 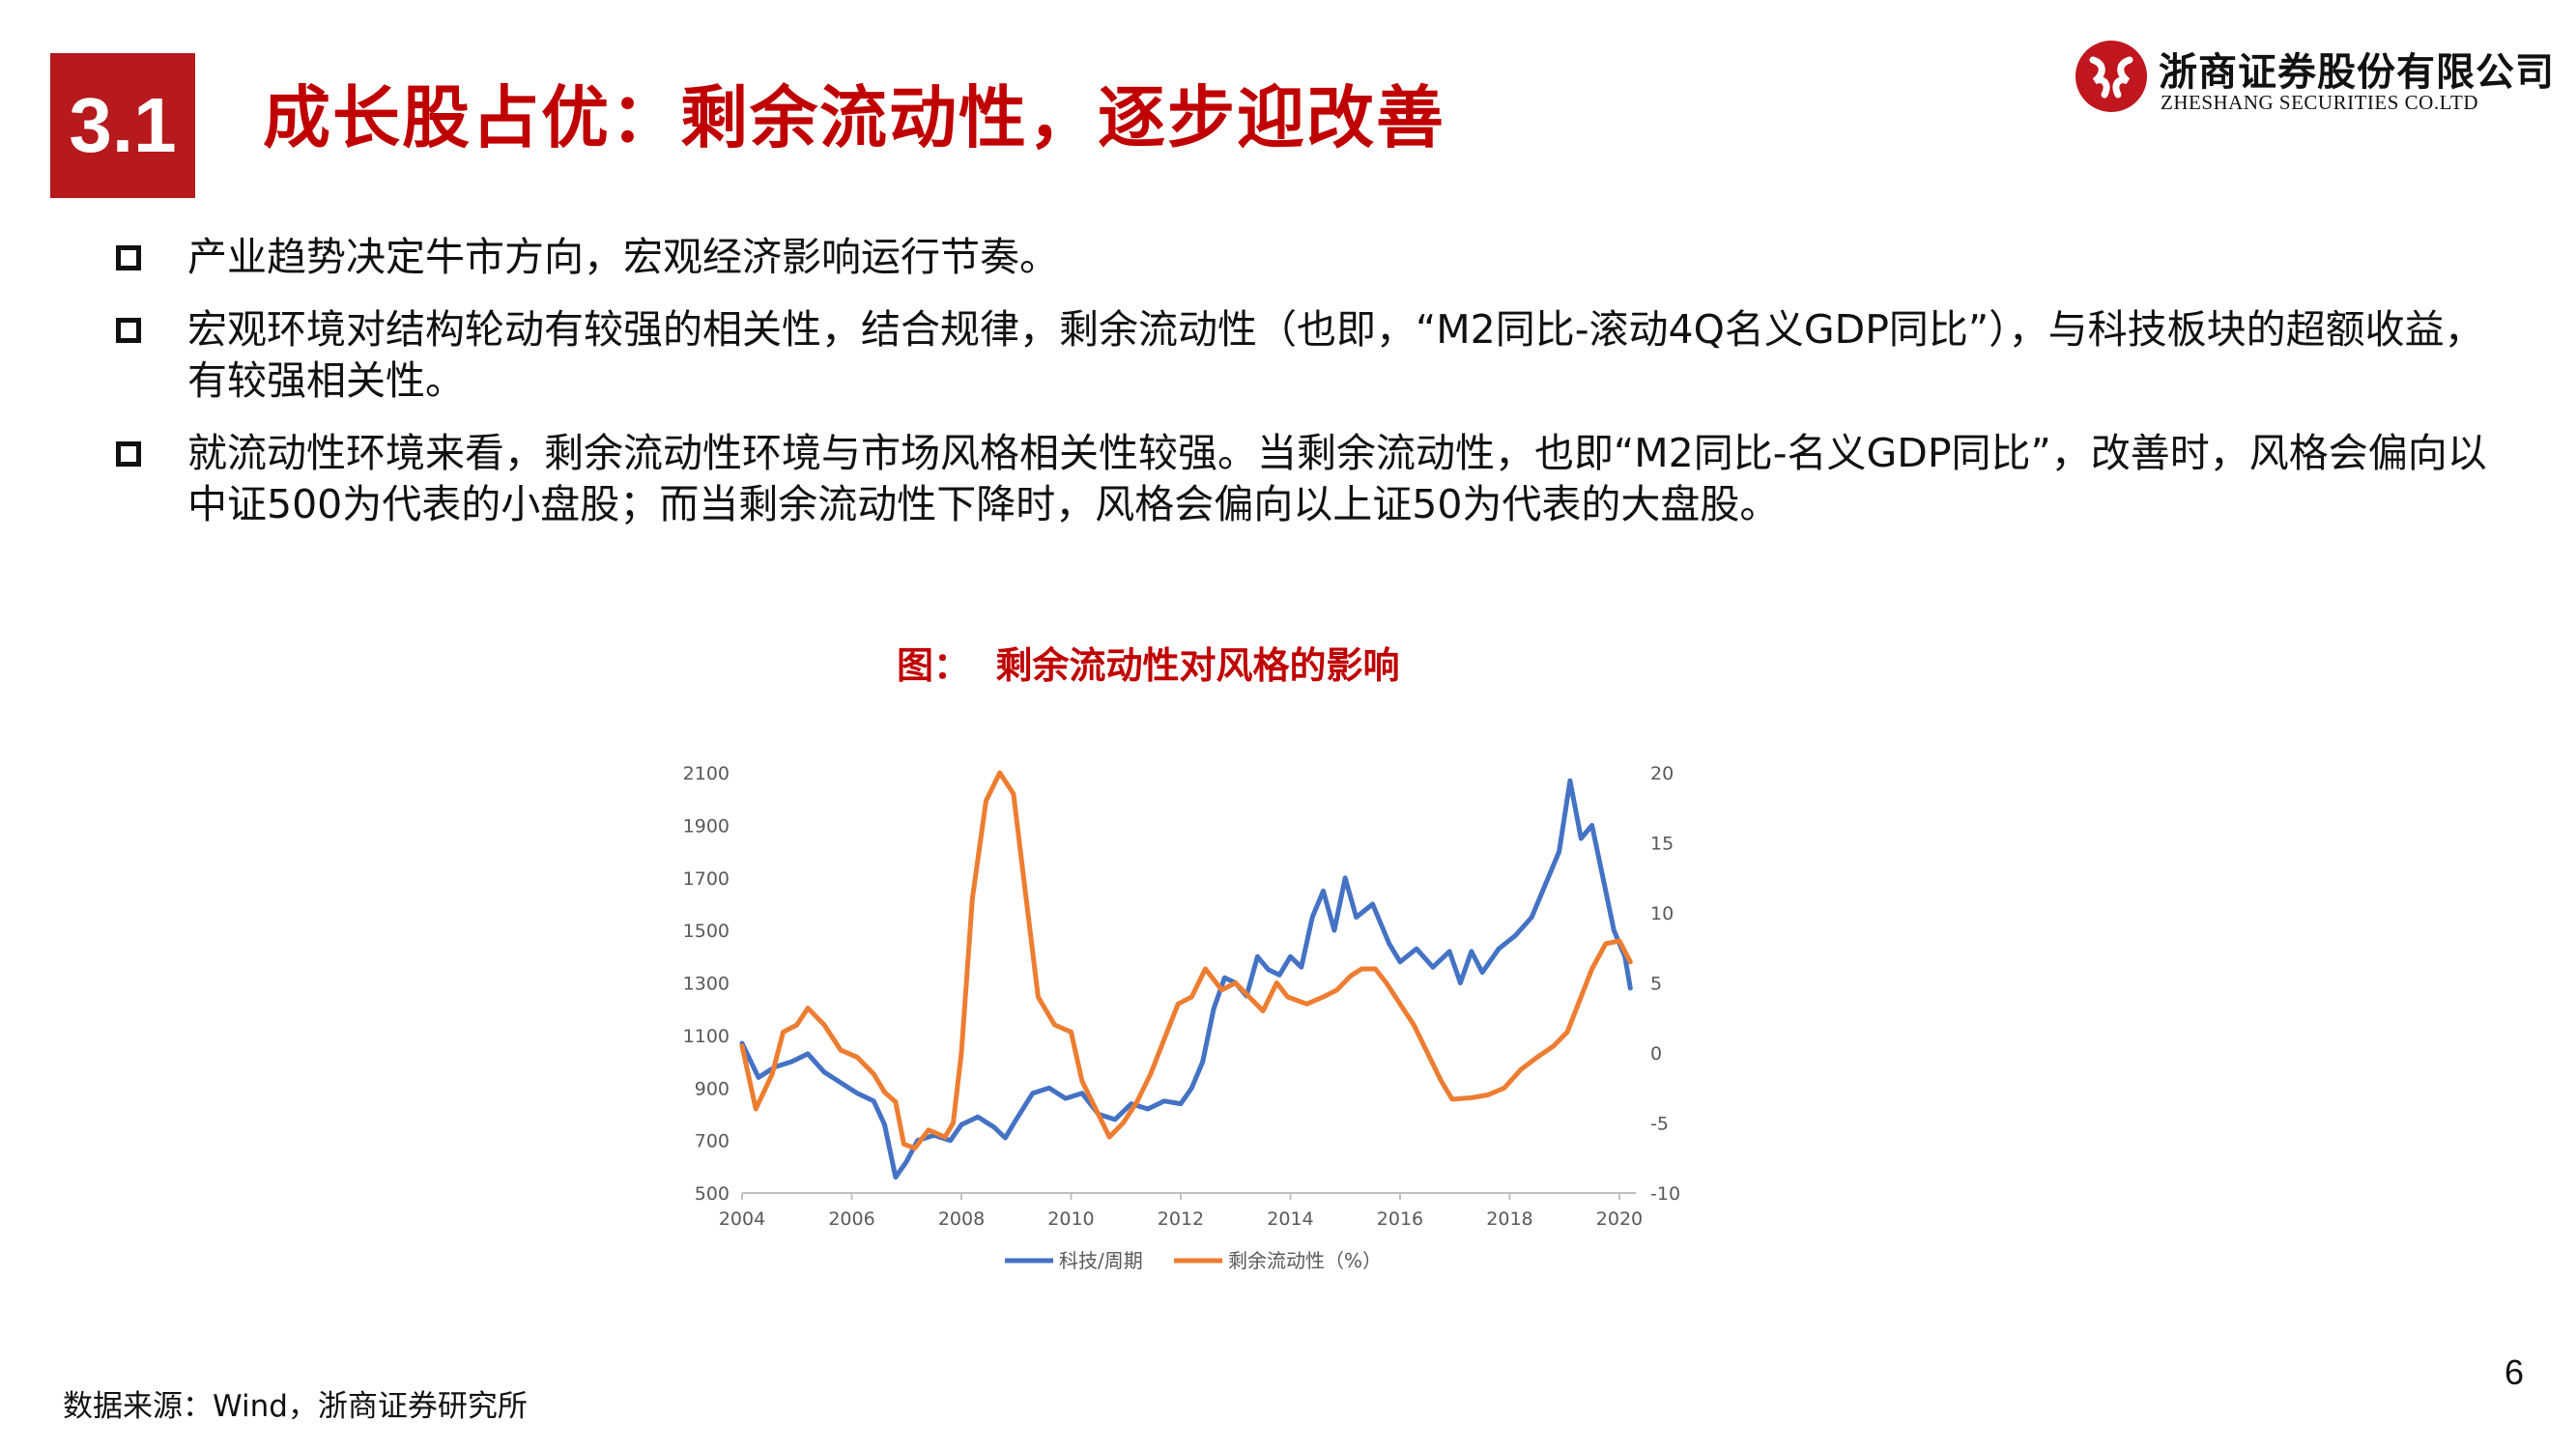 I want to click on page-number: 6, so click(x=2515, y=1372).